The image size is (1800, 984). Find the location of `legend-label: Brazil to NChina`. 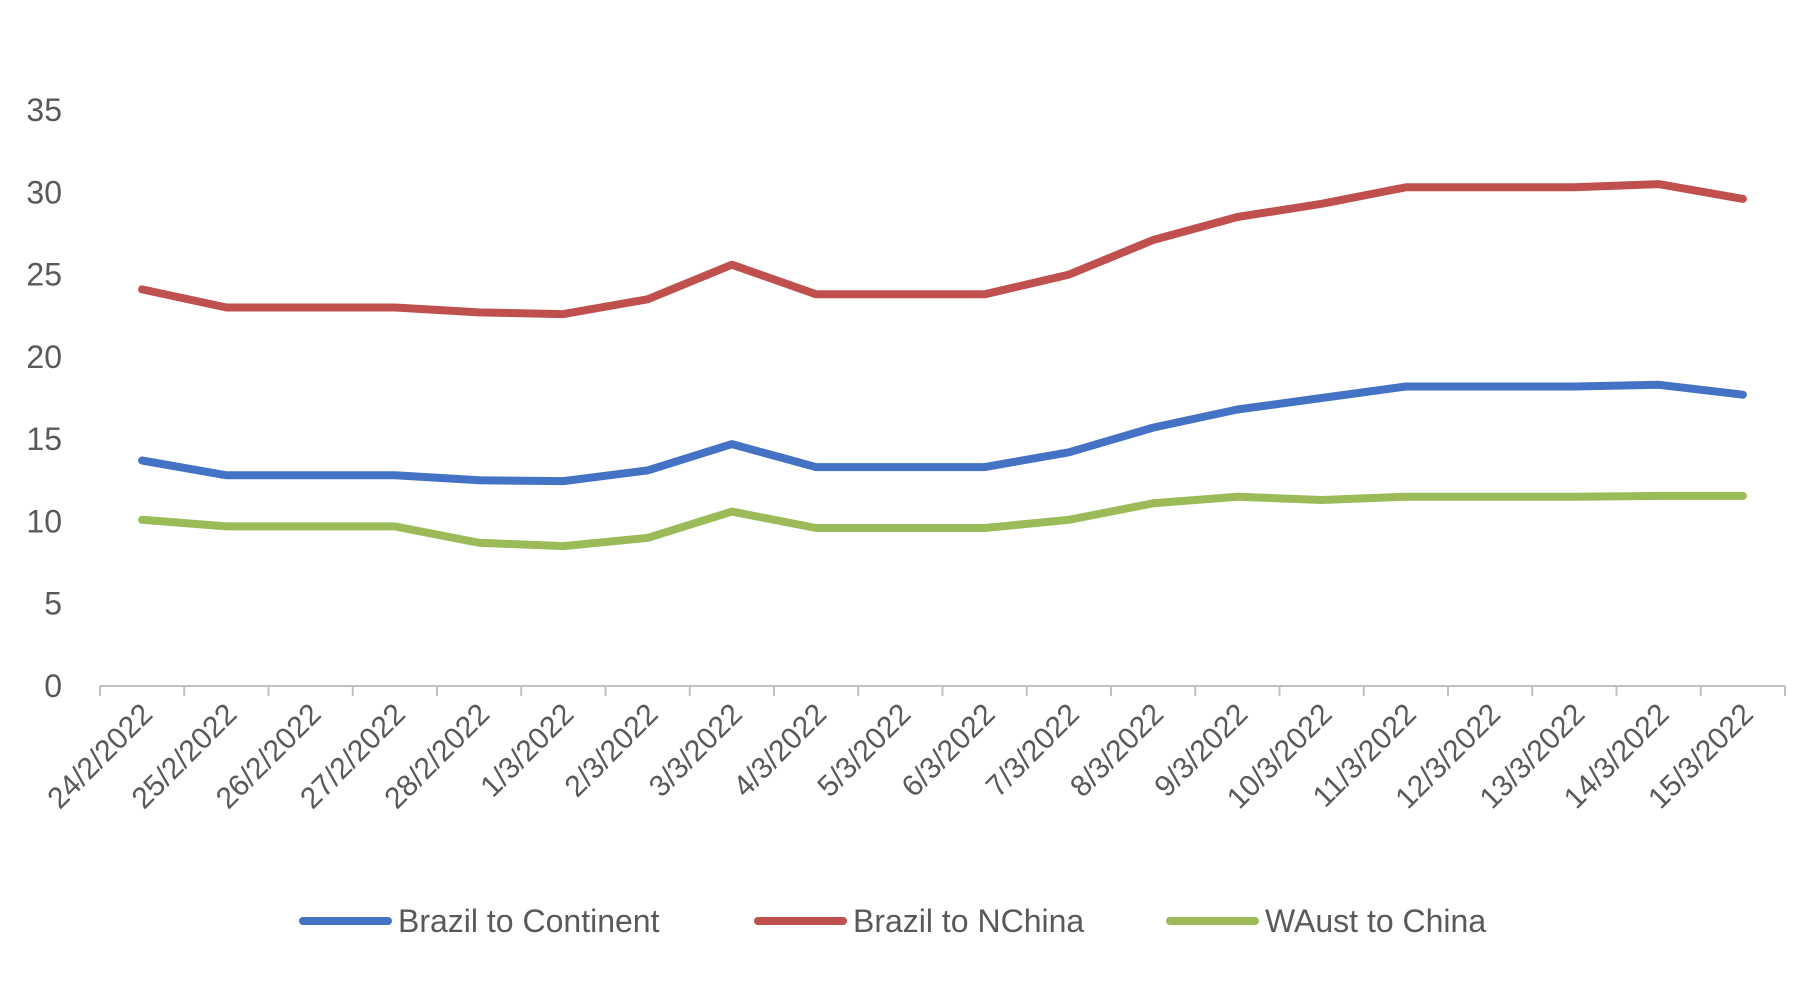

legend-label: Brazil to NChina is located at coordinates (968, 921).